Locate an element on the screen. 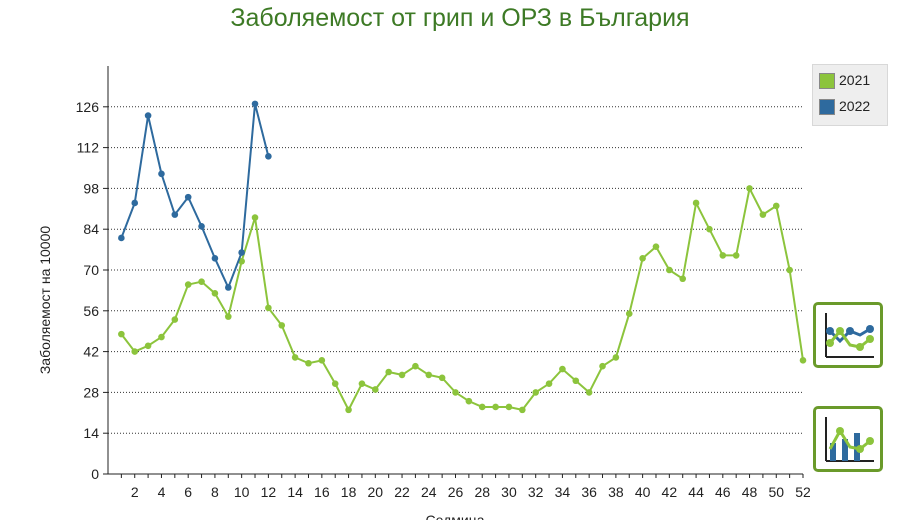  legend-item-2022: 2022 is located at coordinates (852, 107).